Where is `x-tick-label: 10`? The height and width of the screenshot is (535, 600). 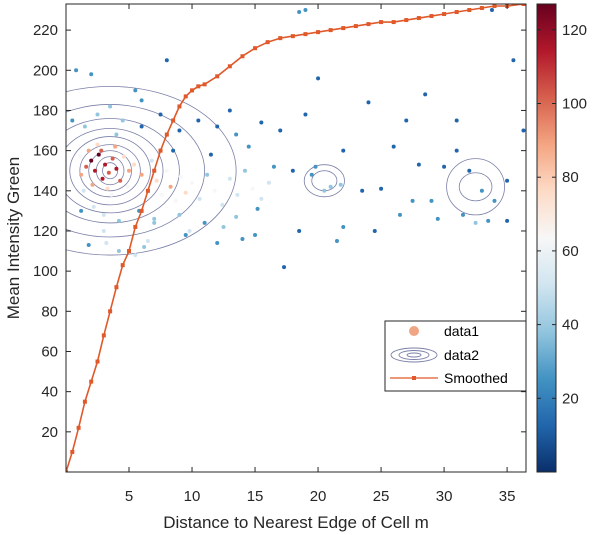
x-tick-label: 10 is located at coordinates (192, 496).